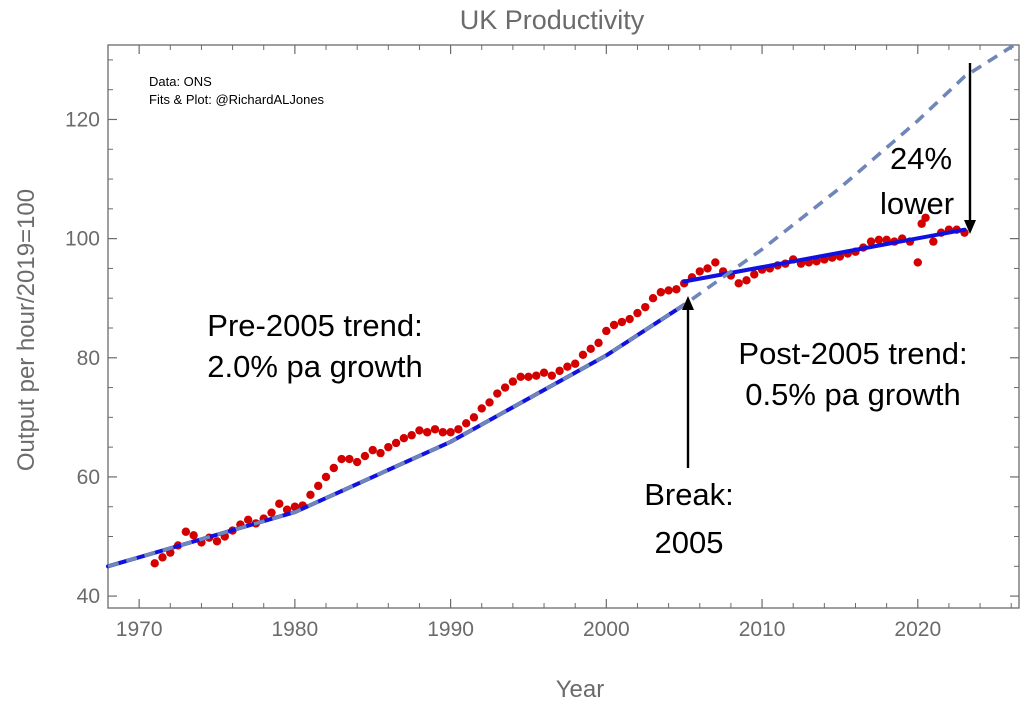  What do you see at coordinates (82, 239) in the screenshot?
I see `y-tick-label: 100` at bounding box center [82, 239].